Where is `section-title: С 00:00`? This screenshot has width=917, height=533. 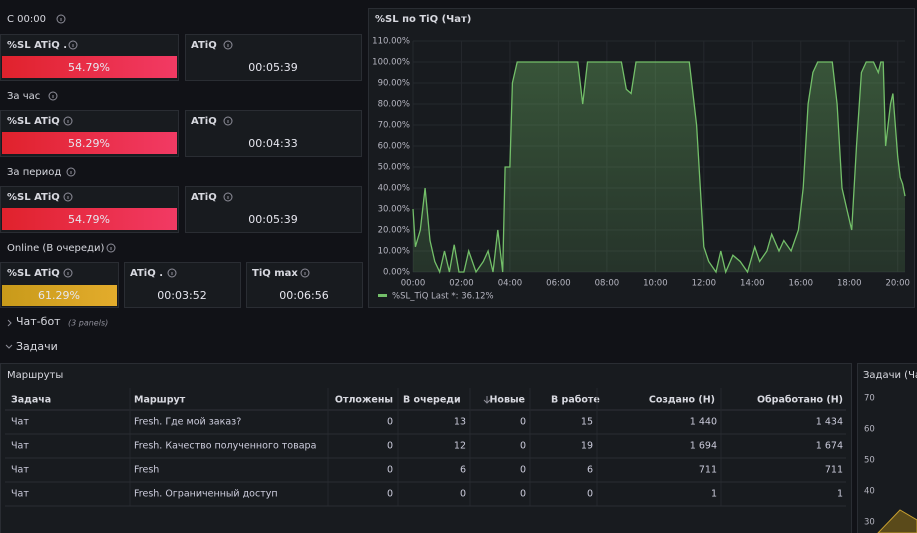
section-title: С 00:00 is located at coordinates (26, 19).